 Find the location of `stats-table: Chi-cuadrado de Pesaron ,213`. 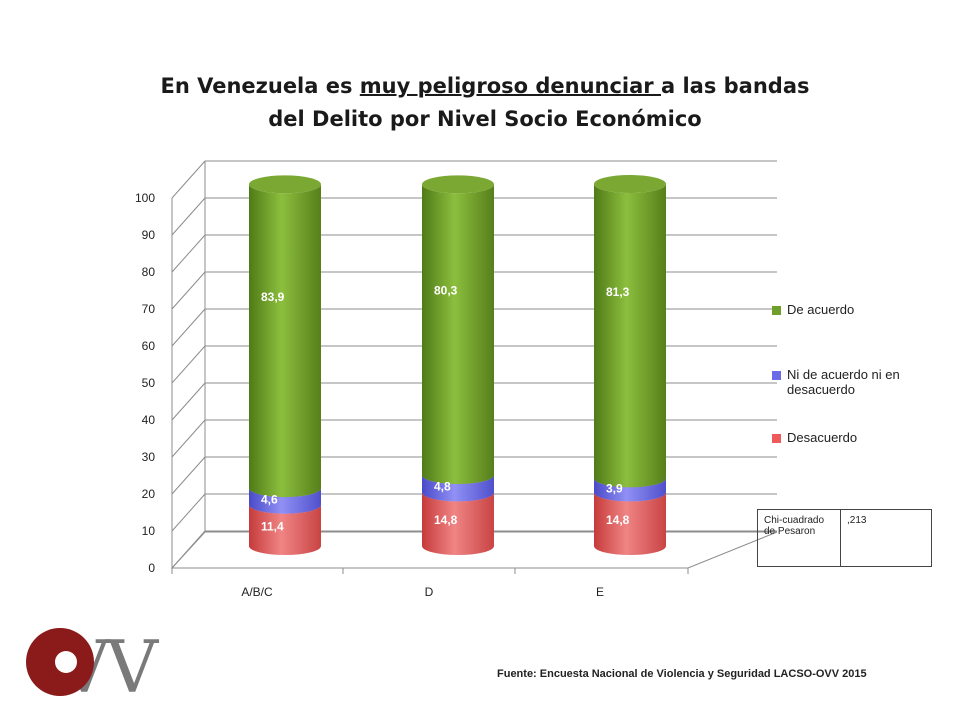

stats-table: Chi-cuadrado de Pesaron ,213 is located at coordinates (844, 538).